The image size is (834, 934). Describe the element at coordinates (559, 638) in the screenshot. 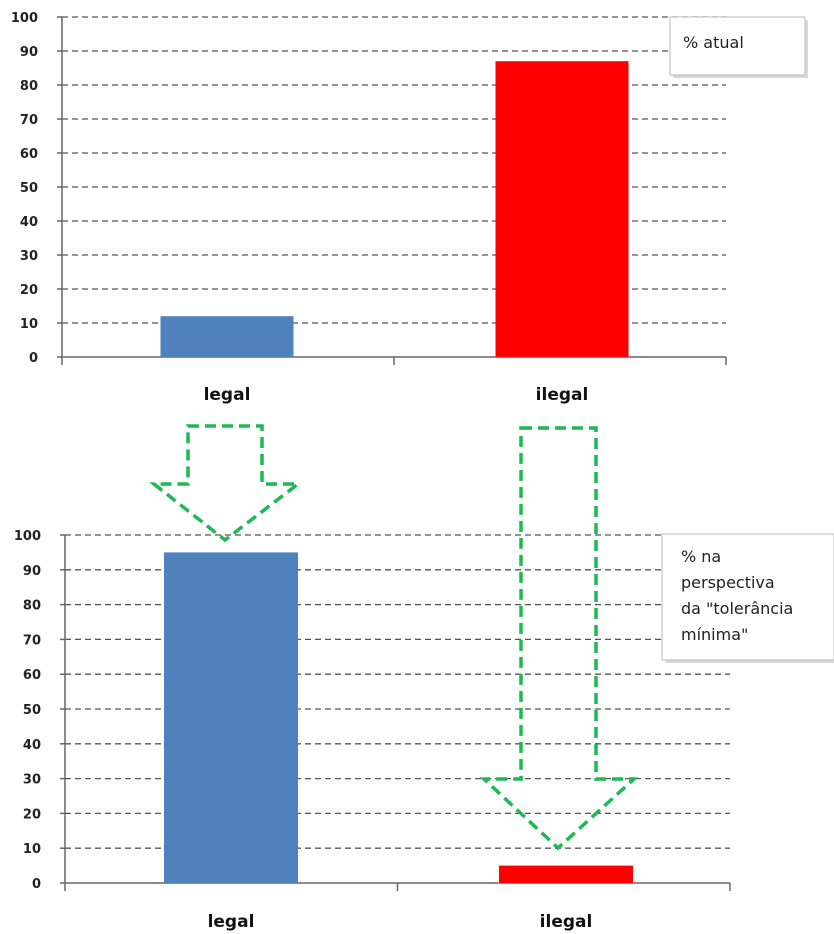

I see `arrow-ilegal-down` at that location.